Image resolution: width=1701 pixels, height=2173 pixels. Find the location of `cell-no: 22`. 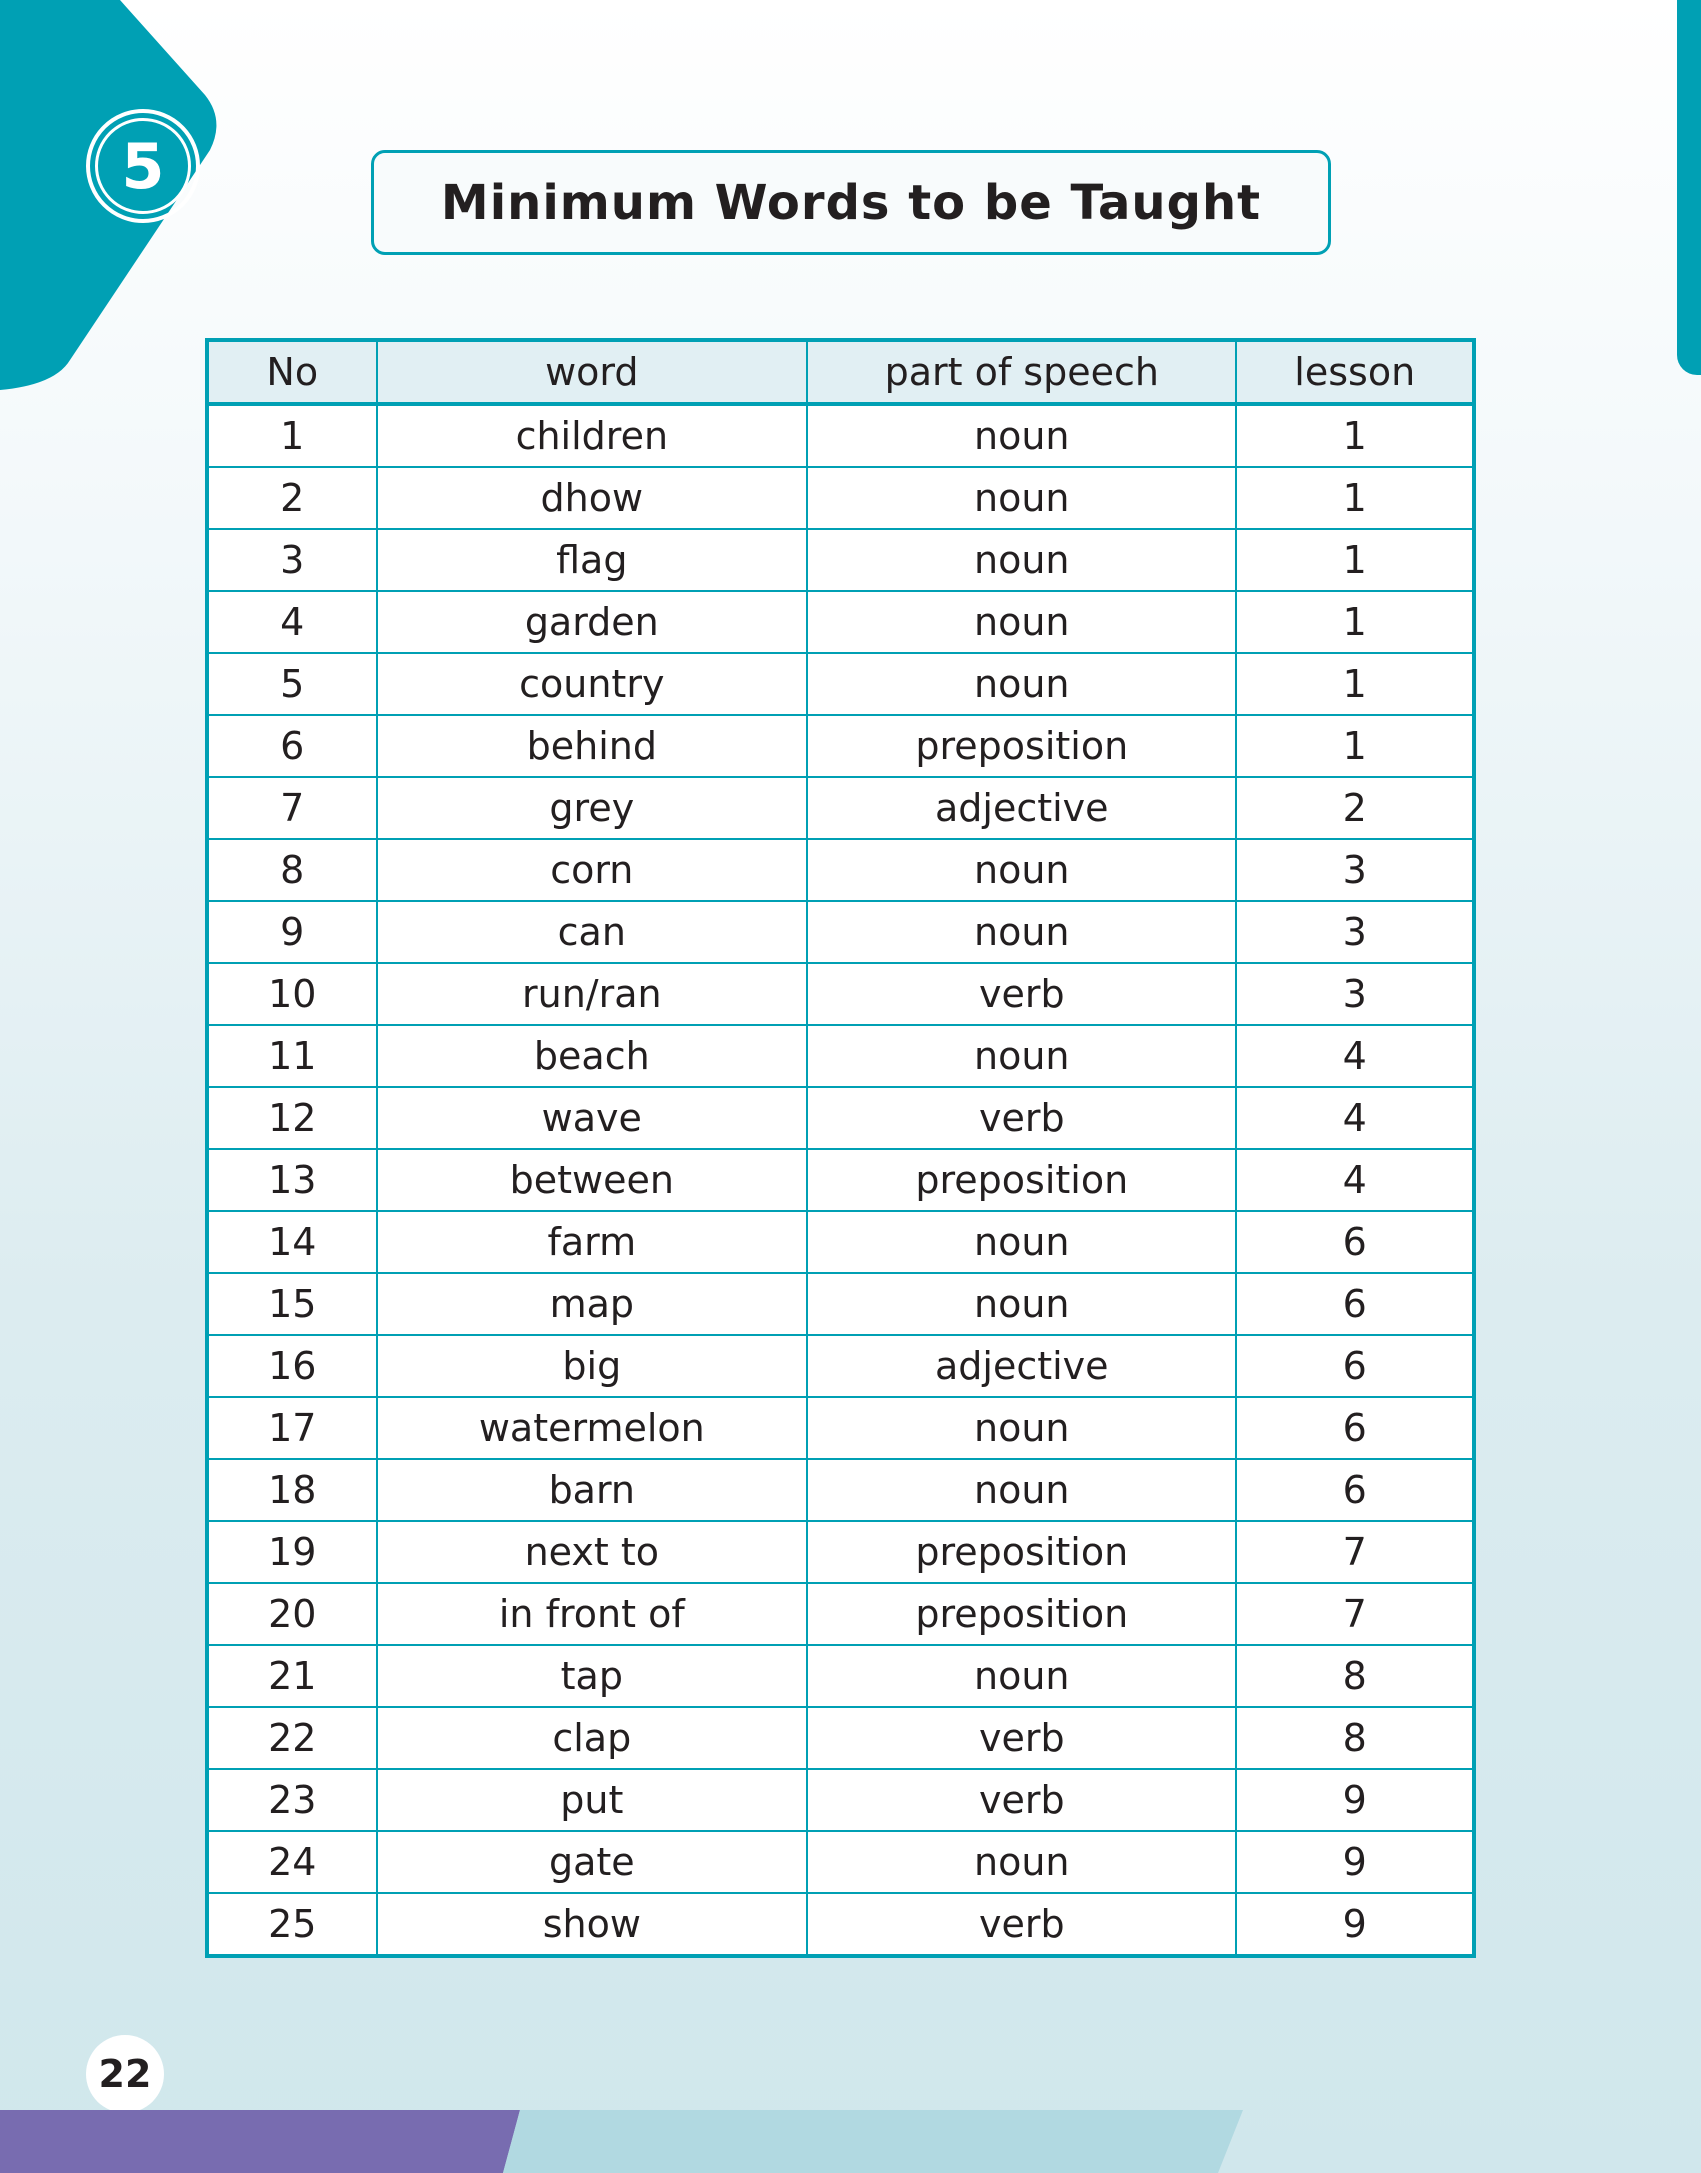

cell-no: 22 is located at coordinates (292, 1738).